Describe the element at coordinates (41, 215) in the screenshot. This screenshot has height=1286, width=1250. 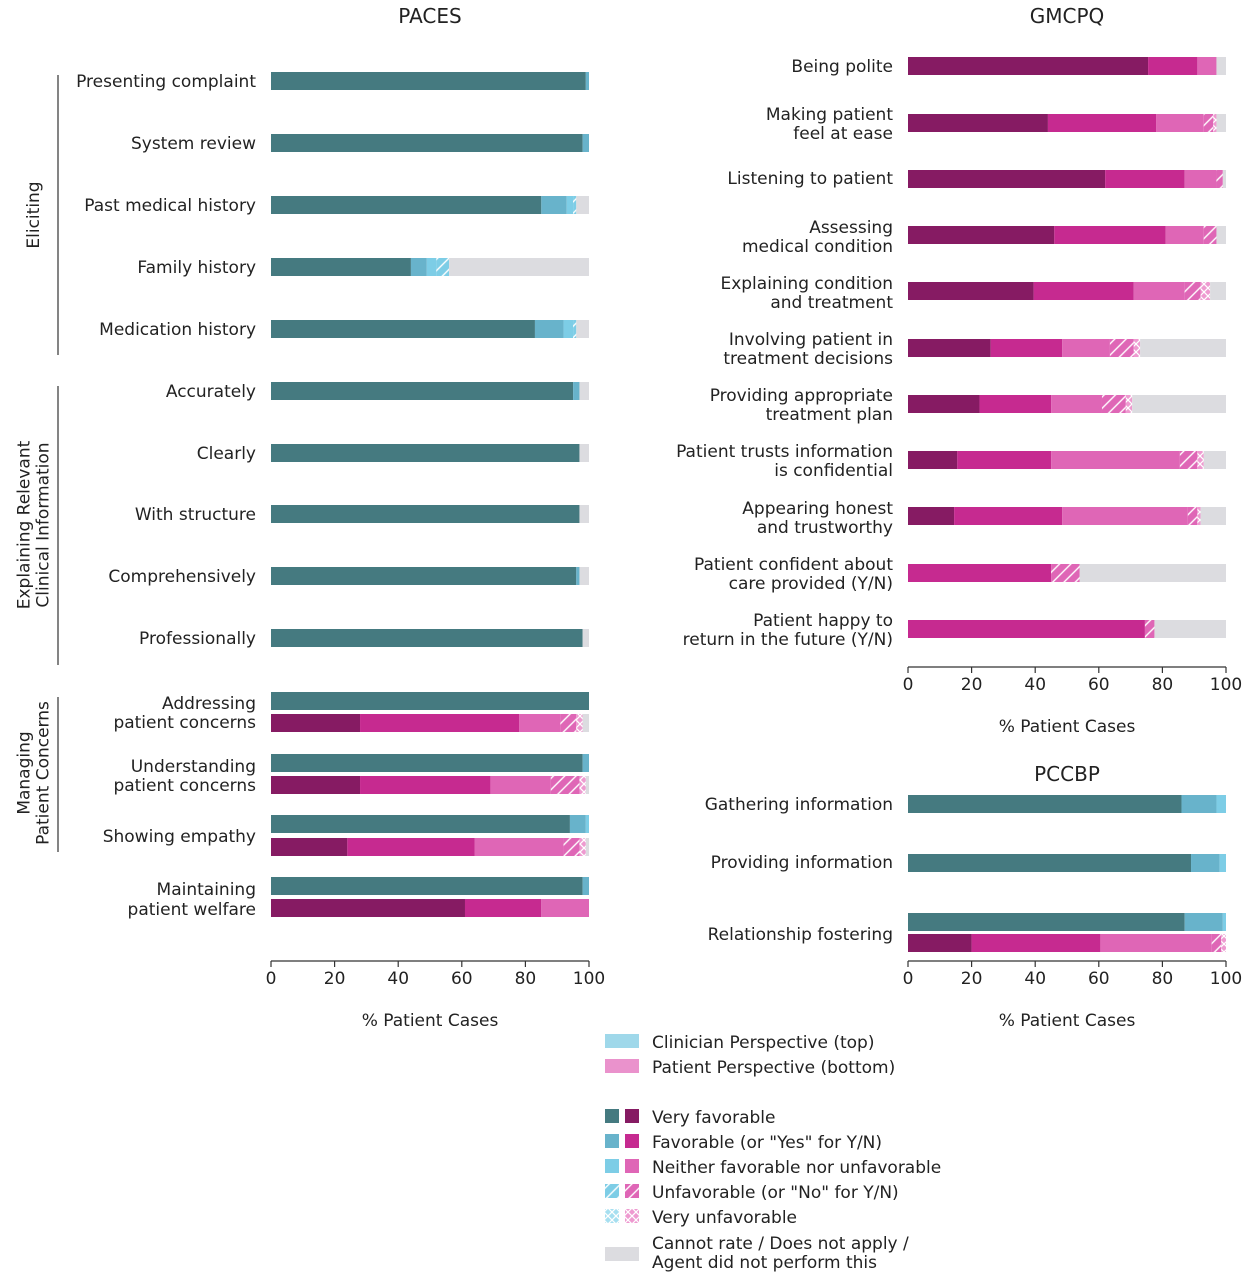
I see `paces-group-0: Eliciting` at that location.